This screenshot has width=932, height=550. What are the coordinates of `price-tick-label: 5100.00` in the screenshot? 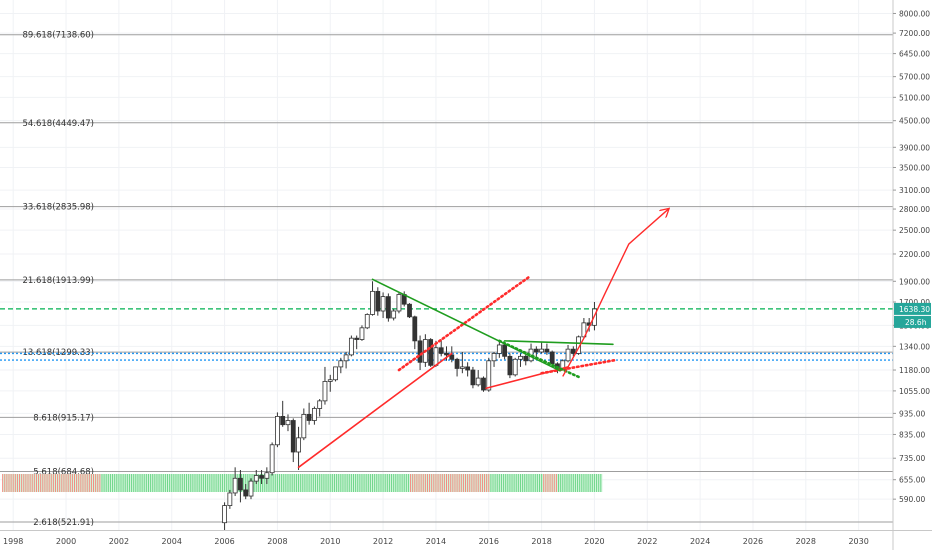 It's located at (914, 97).